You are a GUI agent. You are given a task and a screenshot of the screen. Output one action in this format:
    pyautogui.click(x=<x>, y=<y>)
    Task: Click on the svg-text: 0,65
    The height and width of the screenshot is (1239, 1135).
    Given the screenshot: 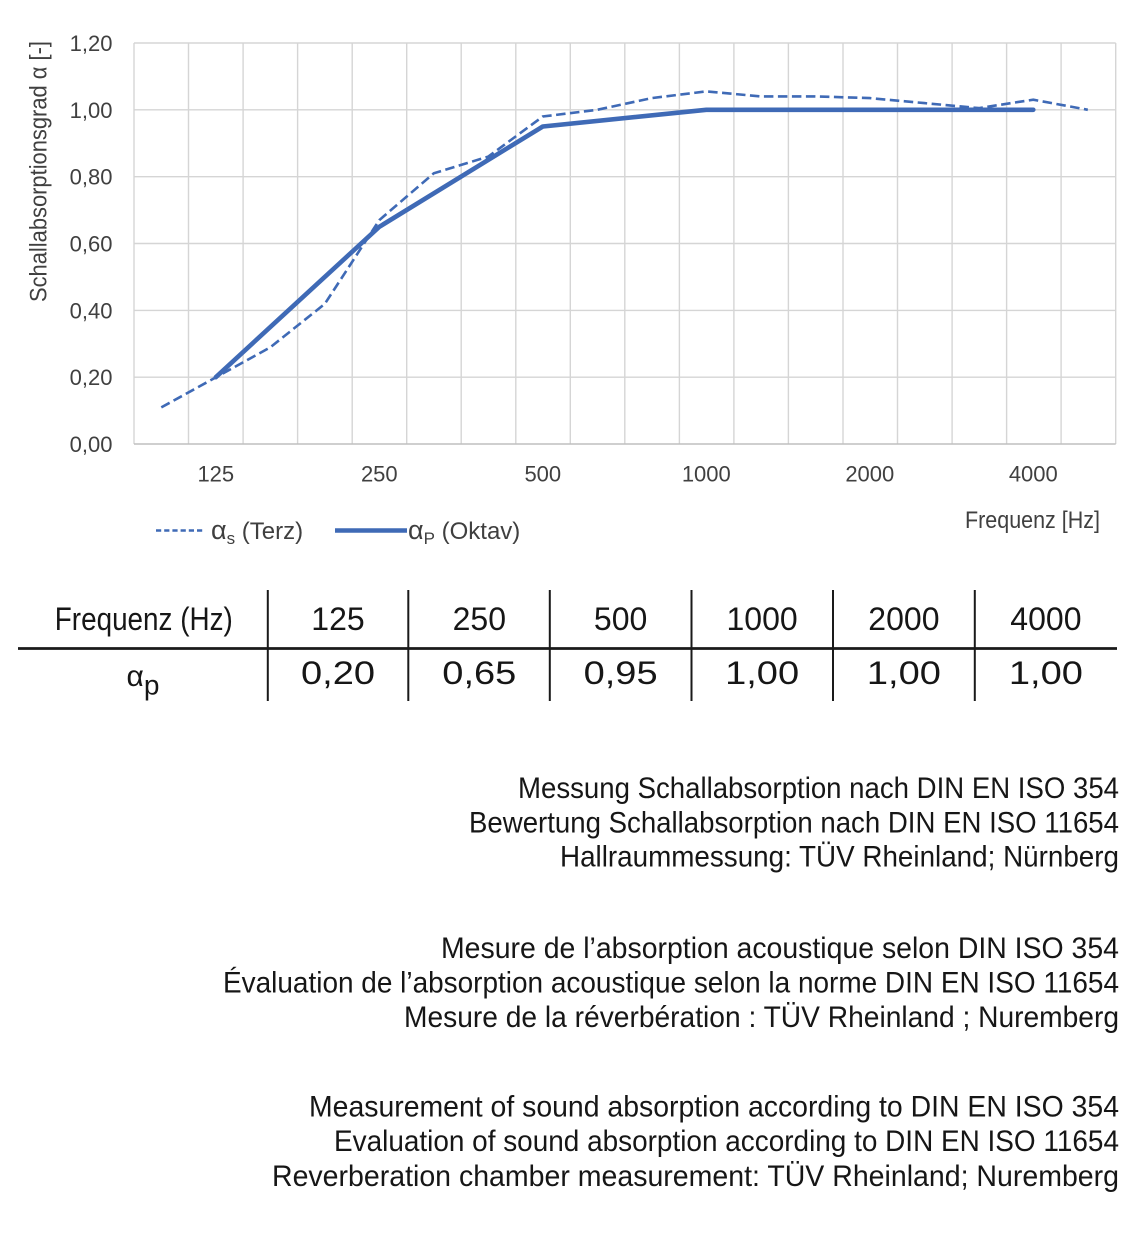 What is the action you would take?
    pyautogui.click(x=479, y=673)
    